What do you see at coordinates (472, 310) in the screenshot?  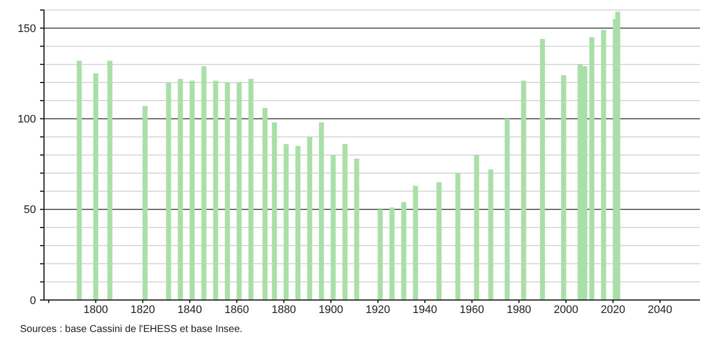 I see `x-tick-label: 1960` at bounding box center [472, 310].